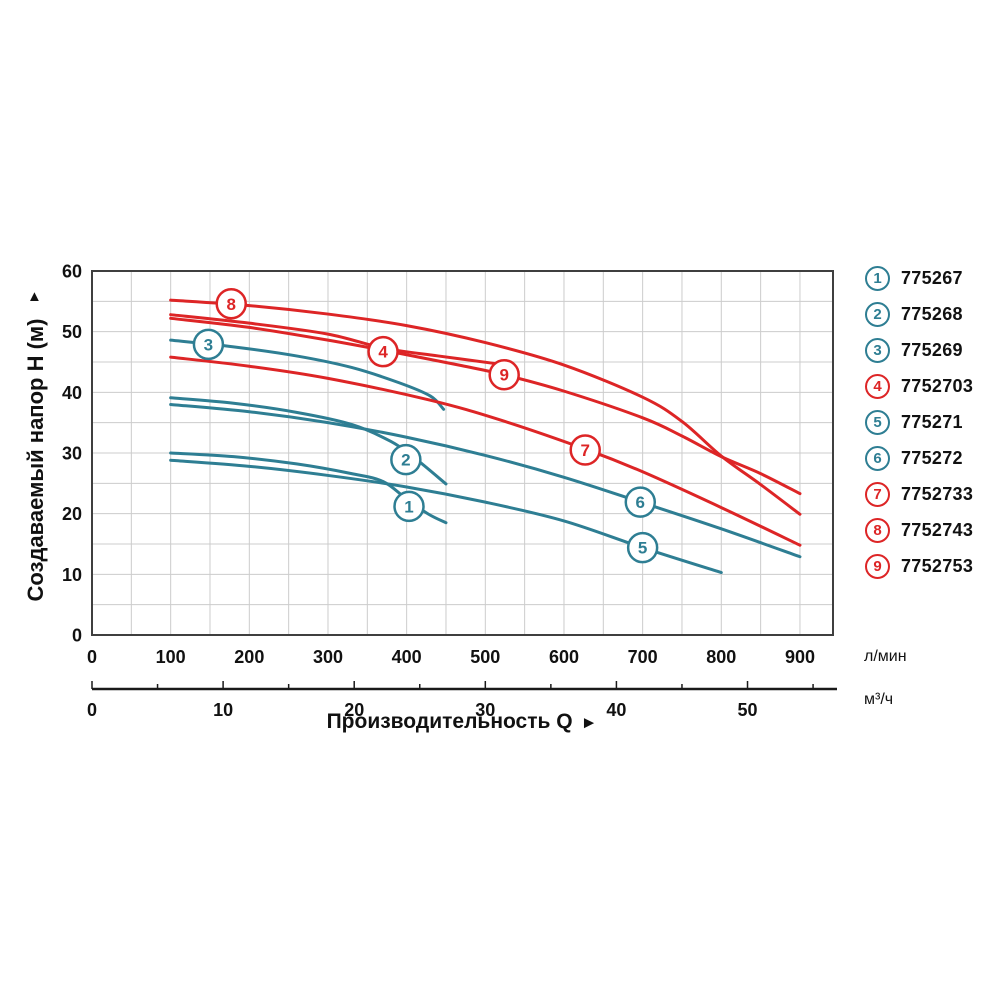  What do you see at coordinates (877, 314) in the screenshot?
I see `legend-curve-number-badge: 2` at bounding box center [877, 314].